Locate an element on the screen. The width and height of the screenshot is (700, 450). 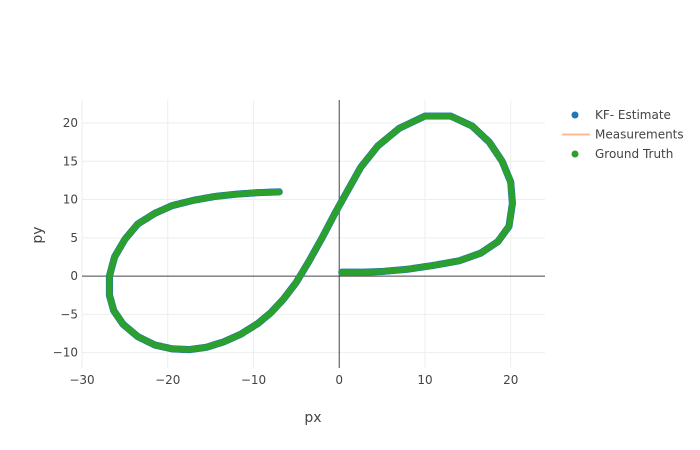
y-tick-labels: −10 −5 0 5 10 15 20 is located at coordinates (65, 238).